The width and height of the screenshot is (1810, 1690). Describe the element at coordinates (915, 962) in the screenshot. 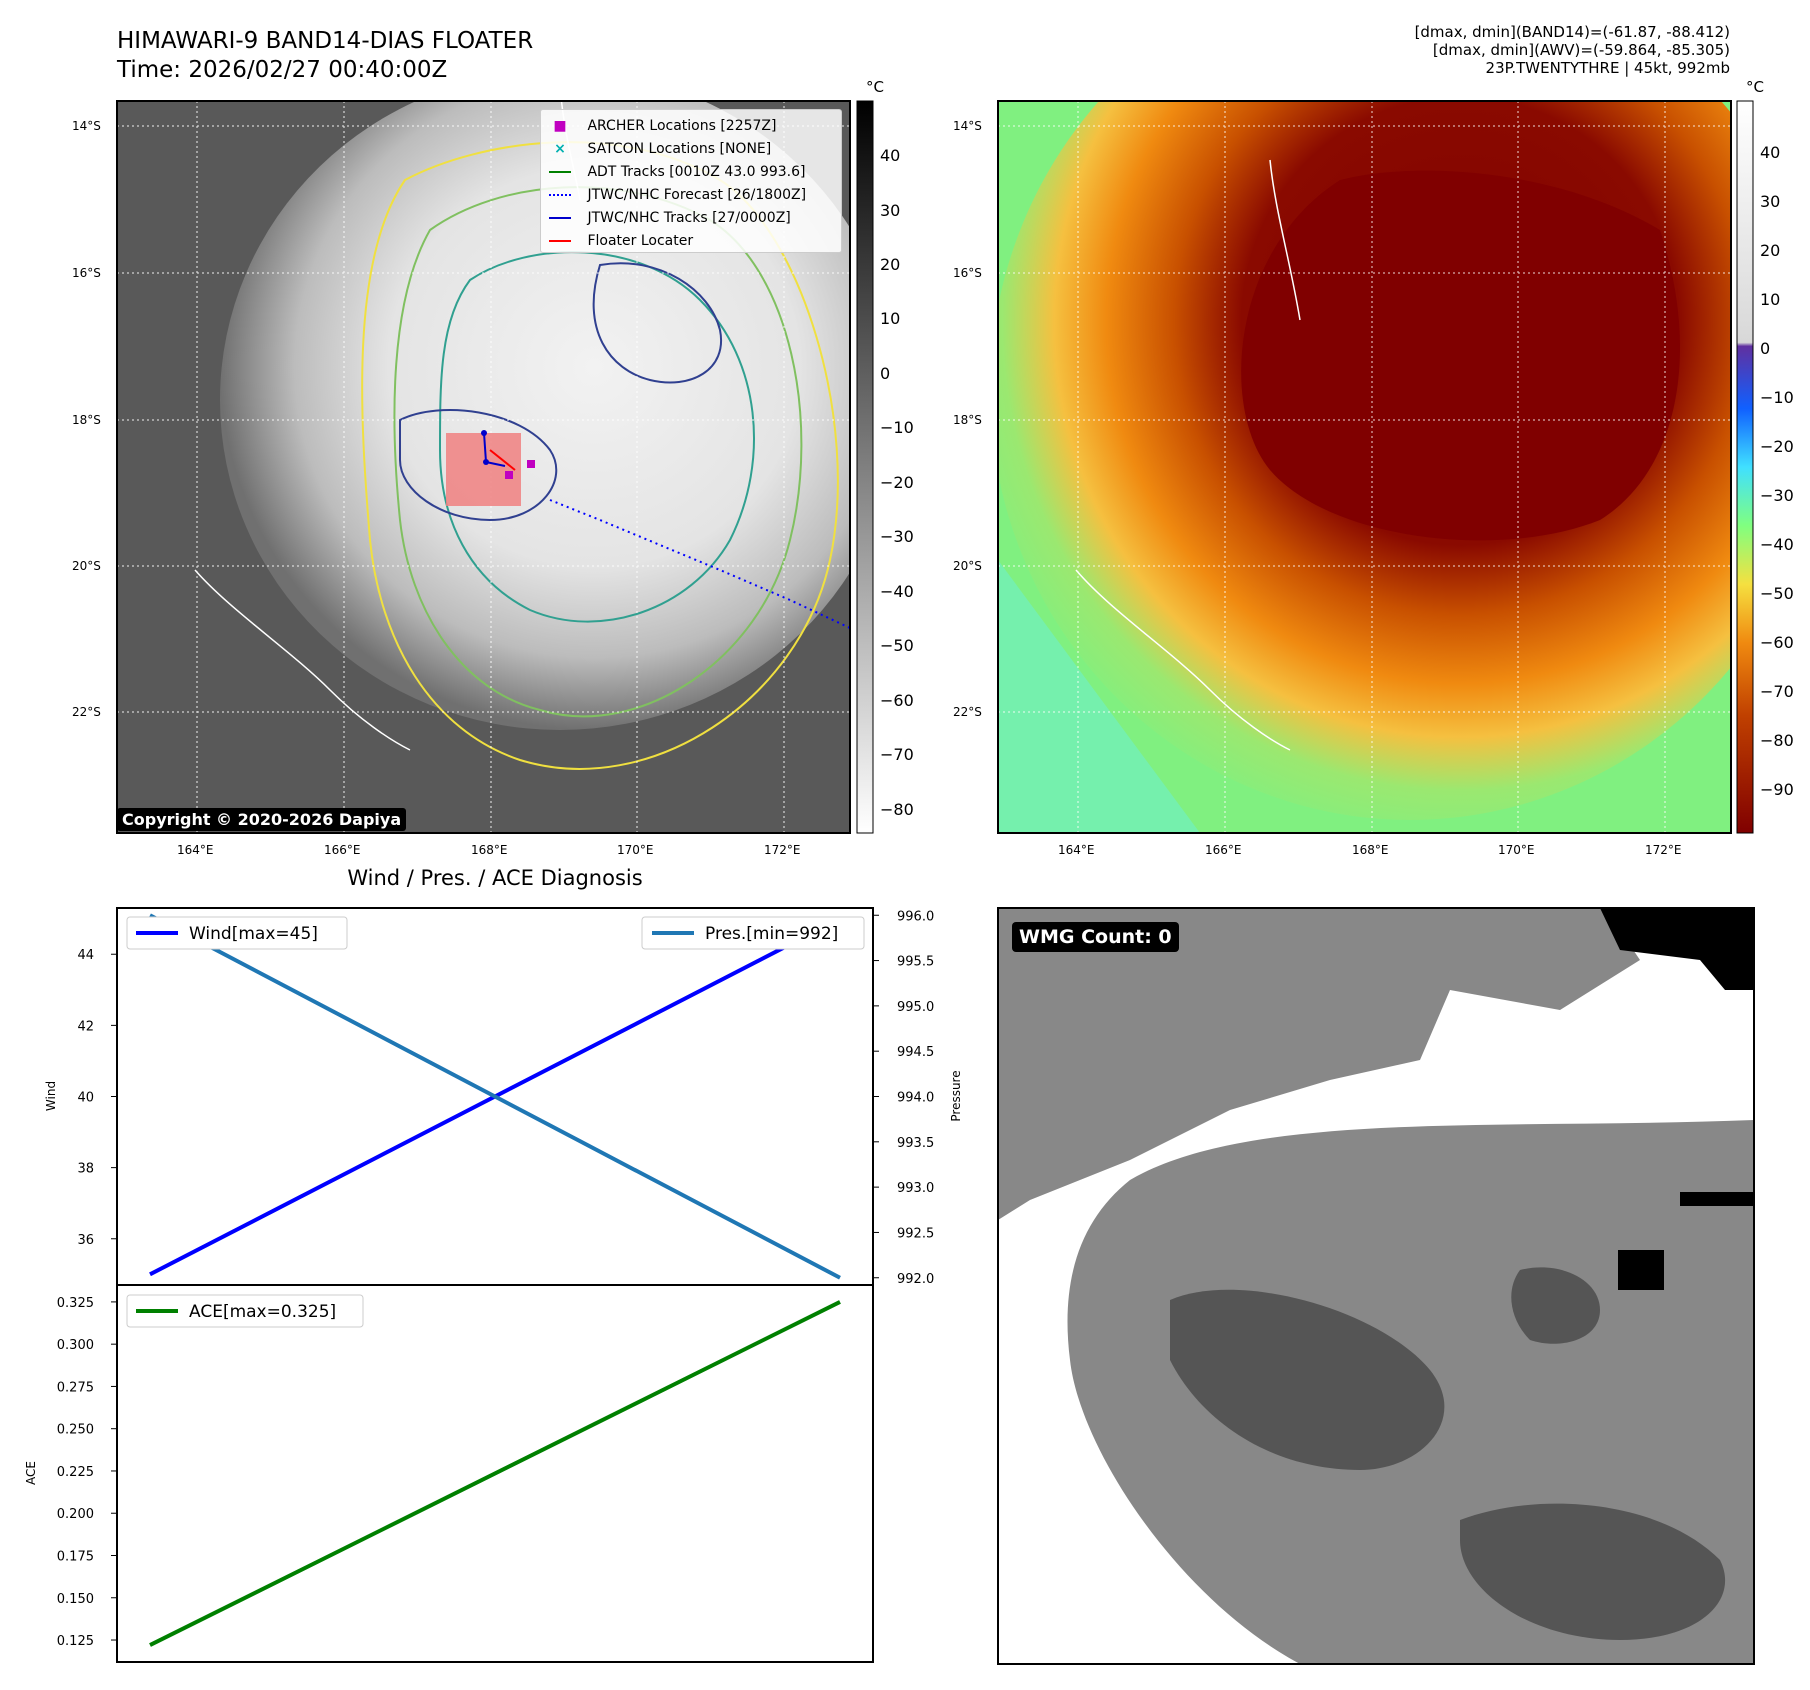

I see `pressure-tick-label: 995.5` at that location.